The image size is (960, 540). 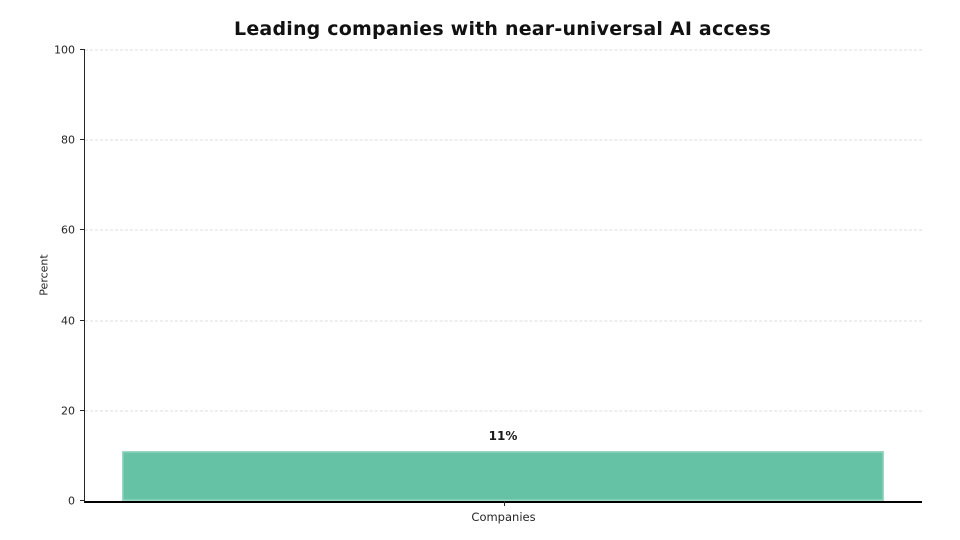 I want to click on bar-companies, so click(x=503, y=476).